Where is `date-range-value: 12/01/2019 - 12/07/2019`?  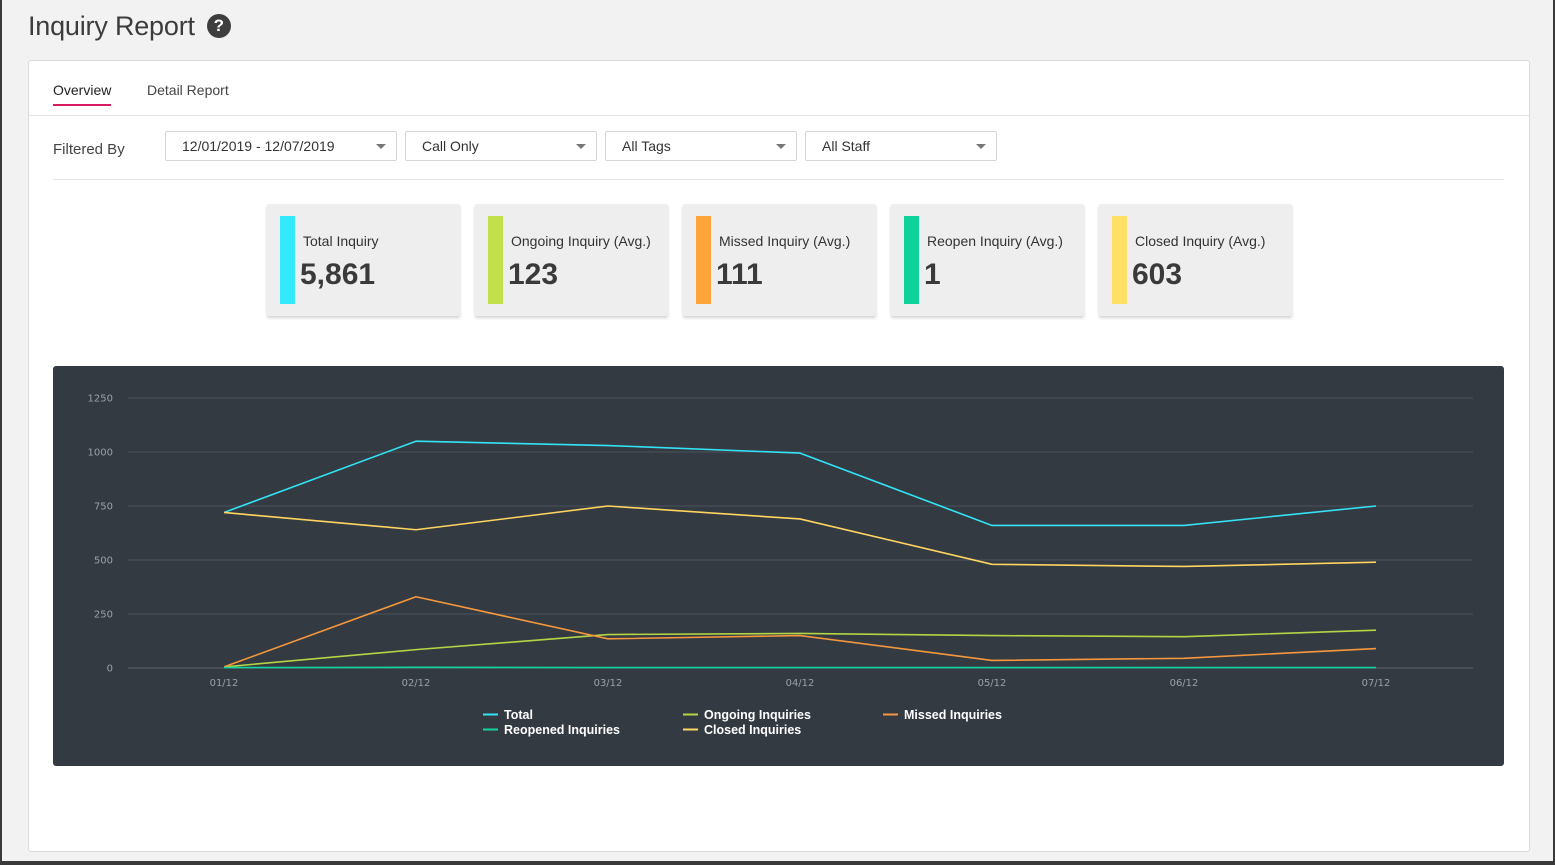
date-range-value: 12/01/2019 - 12/07/2019 is located at coordinates (258, 146).